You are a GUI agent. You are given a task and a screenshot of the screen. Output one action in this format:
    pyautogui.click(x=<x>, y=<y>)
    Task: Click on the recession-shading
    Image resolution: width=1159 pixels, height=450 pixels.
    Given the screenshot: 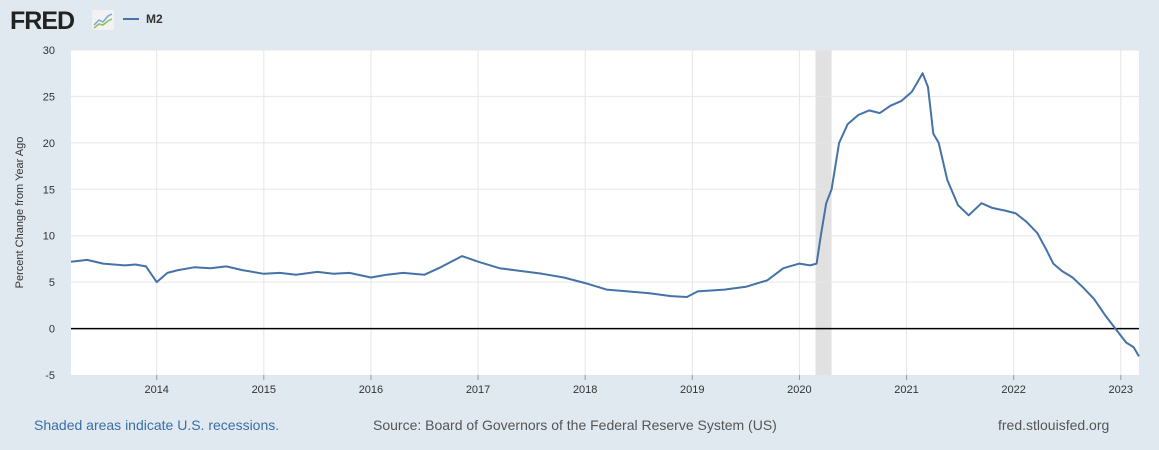 What is the action you would take?
    pyautogui.click(x=823, y=212)
    